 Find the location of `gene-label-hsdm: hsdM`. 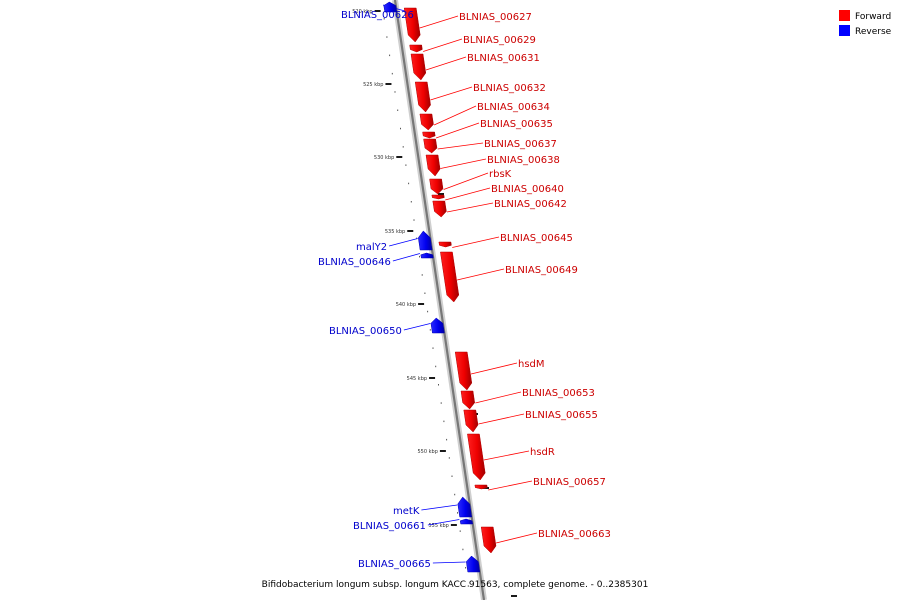

gene-label-hsdm: hsdM is located at coordinates (531, 364).